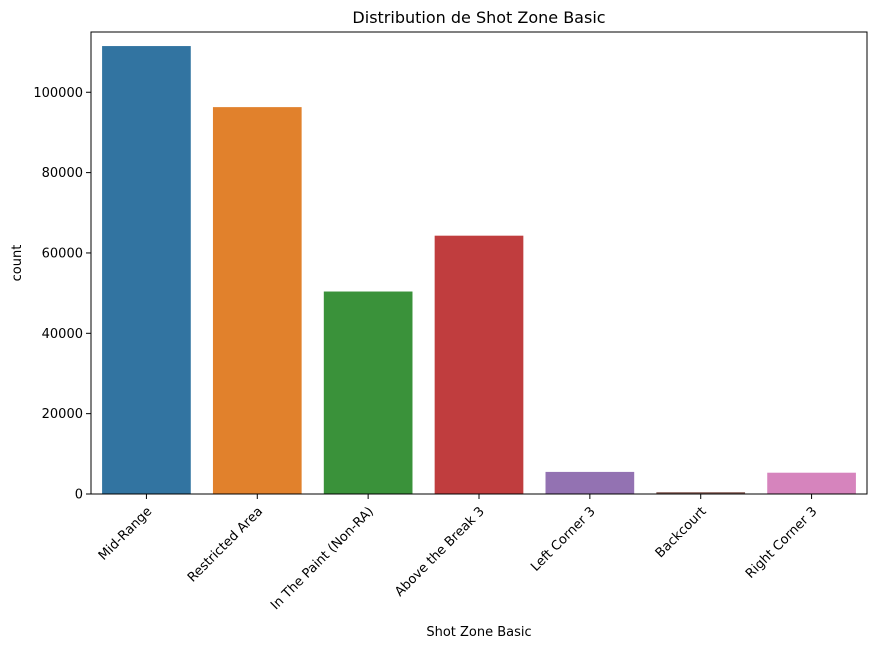 The height and width of the screenshot is (648, 876). I want to click on x-tick-label: Backcourt, so click(681, 532).